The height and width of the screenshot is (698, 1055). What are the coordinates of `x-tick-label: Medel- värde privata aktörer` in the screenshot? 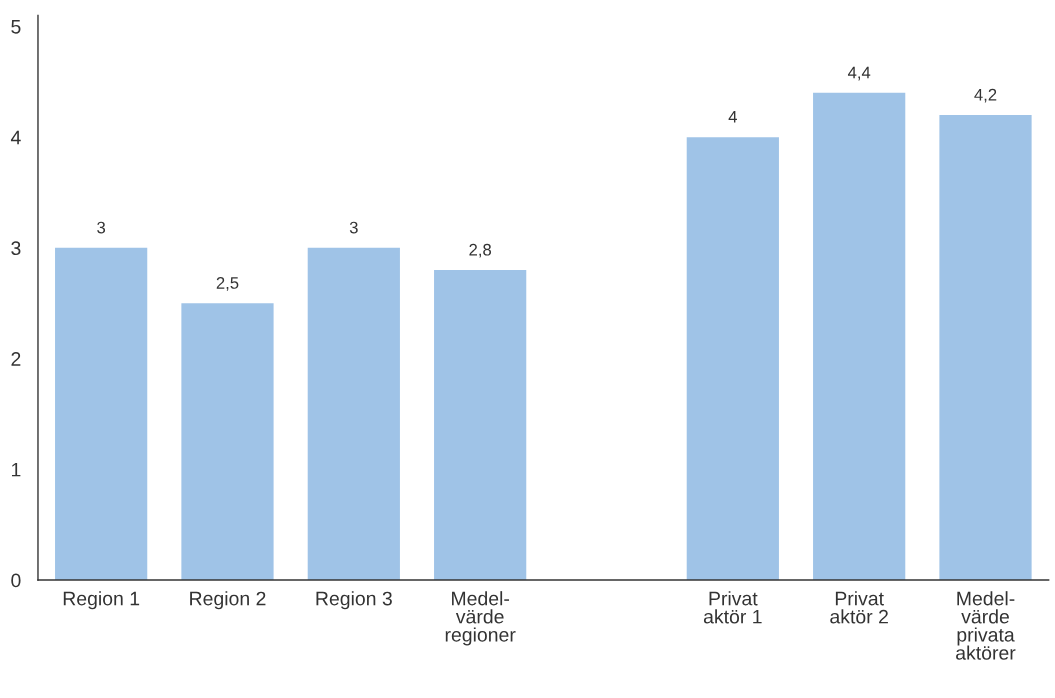 It's located at (986, 625).